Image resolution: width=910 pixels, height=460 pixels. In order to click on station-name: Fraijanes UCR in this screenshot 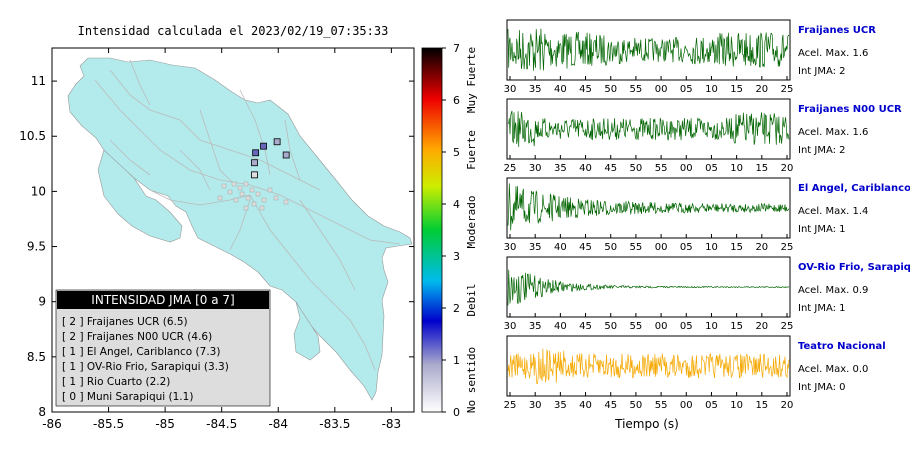, I will do `click(837, 30)`.